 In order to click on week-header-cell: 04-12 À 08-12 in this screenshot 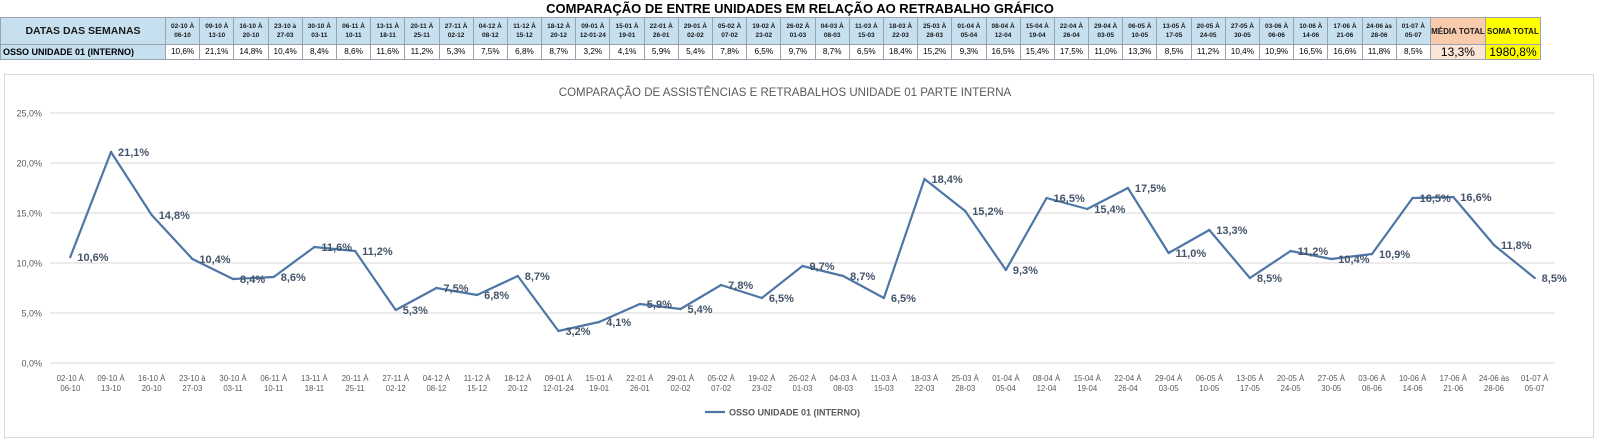, I will do `click(490, 31)`.